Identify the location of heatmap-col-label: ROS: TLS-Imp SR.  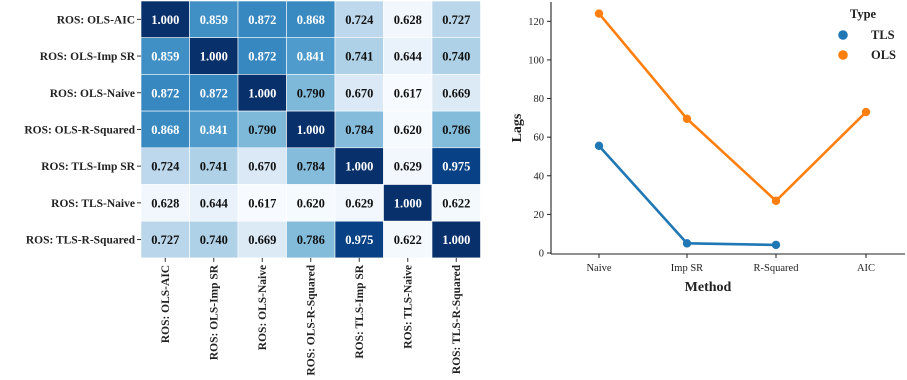
(360, 311).